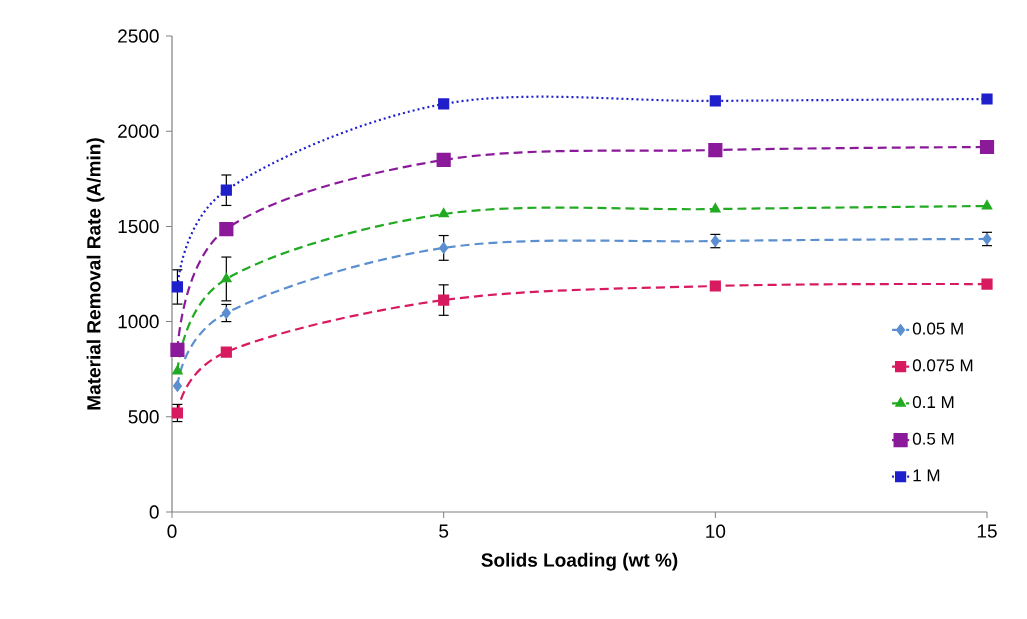 The image size is (1027, 619). Describe the element at coordinates (444, 531) in the screenshot. I see `x-tick-label: 5` at that location.